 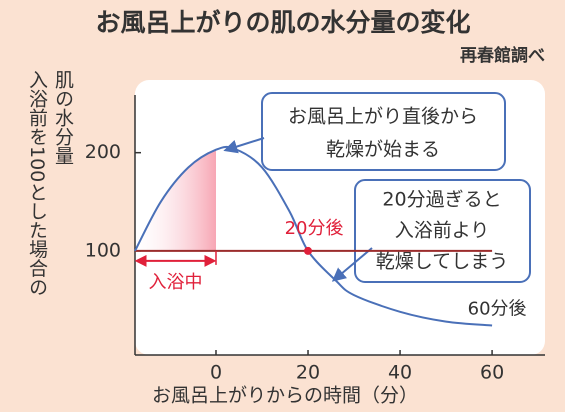 What do you see at coordinates (282, 22) in the screenshot?
I see `chart-title: お風呂上がりの肌の水分量の変化` at bounding box center [282, 22].